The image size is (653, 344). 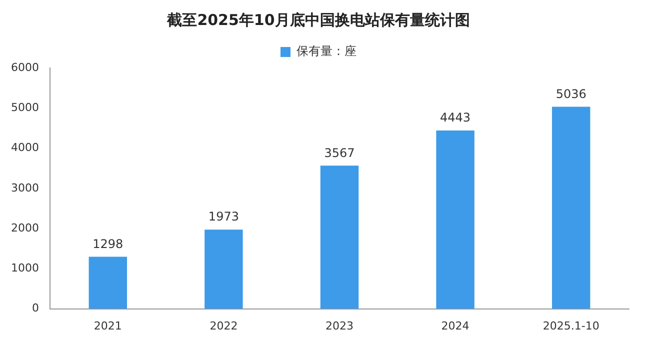 I want to click on legend-label: 保有量：座, so click(x=326, y=51).